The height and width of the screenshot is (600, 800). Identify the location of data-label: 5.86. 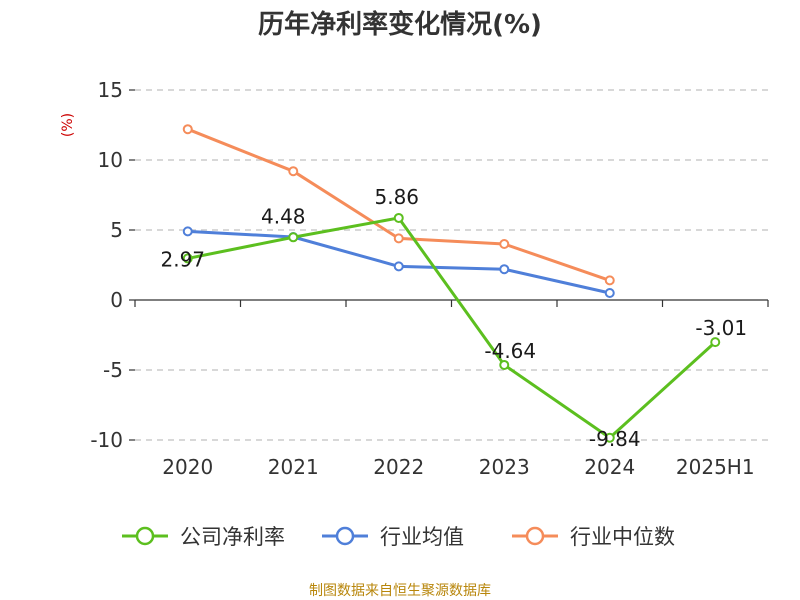
(396, 197).